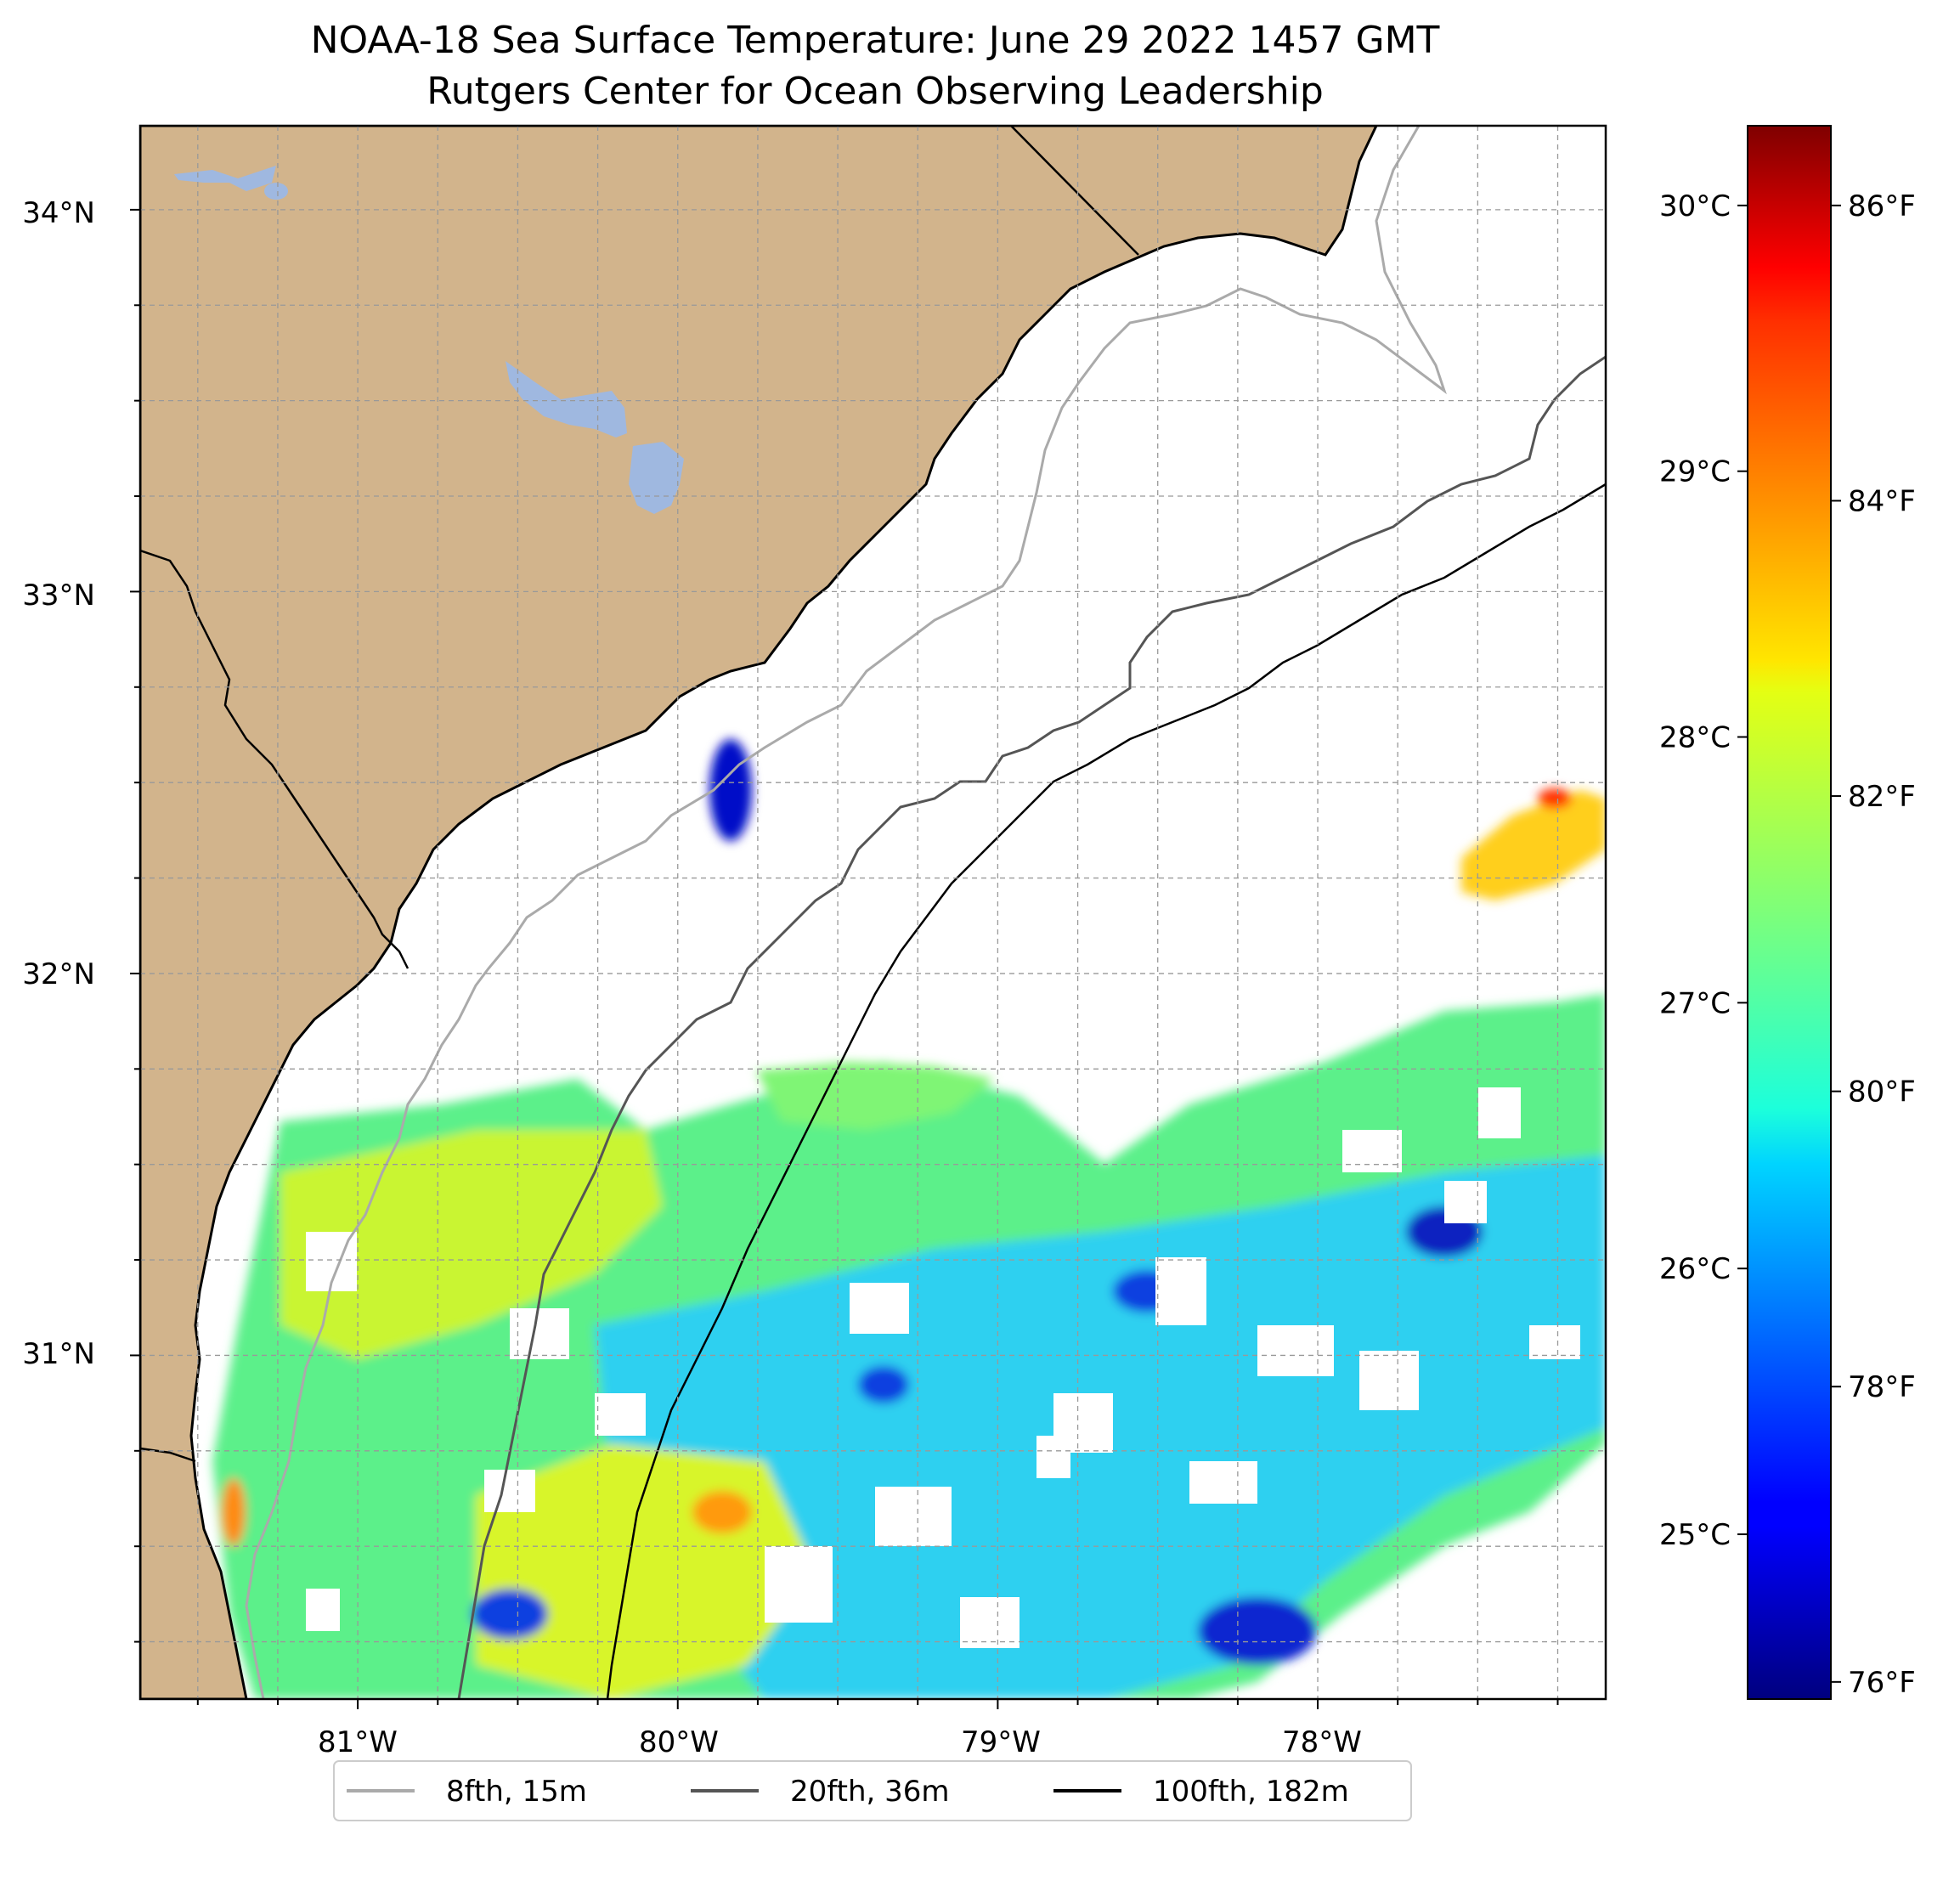 Image resolution: width=1960 pixels, height=1880 pixels. What do you see at coordinates (1533, 845) in the screenshot?
I see `sst-patch-ne-warm` at bounding box center [1533, 845].